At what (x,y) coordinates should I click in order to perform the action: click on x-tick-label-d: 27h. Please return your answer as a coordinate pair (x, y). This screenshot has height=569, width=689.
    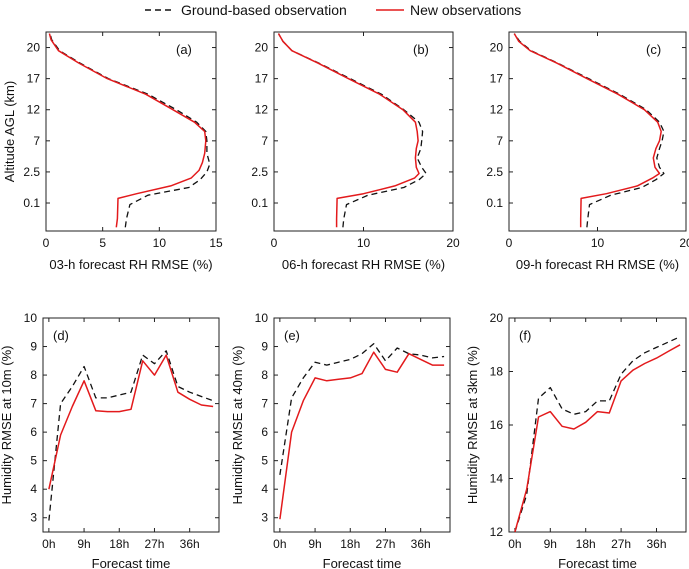
    Looking at the image, I should click on (154, 544).